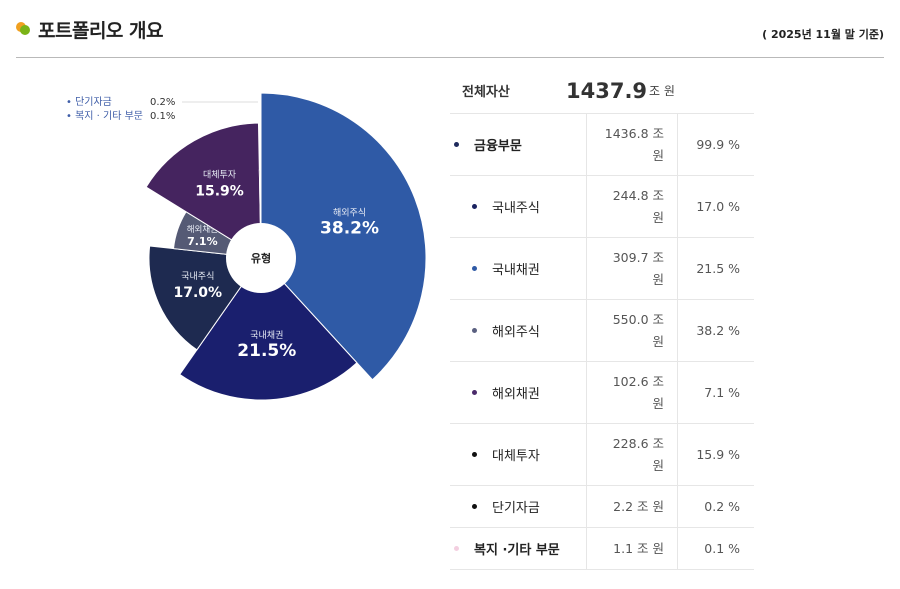 The image size is (900, 589). Describe the element at coordinates (104, 116) in the screenshot. I see `legend-label: • 복지 · 기타 부문` at that location.